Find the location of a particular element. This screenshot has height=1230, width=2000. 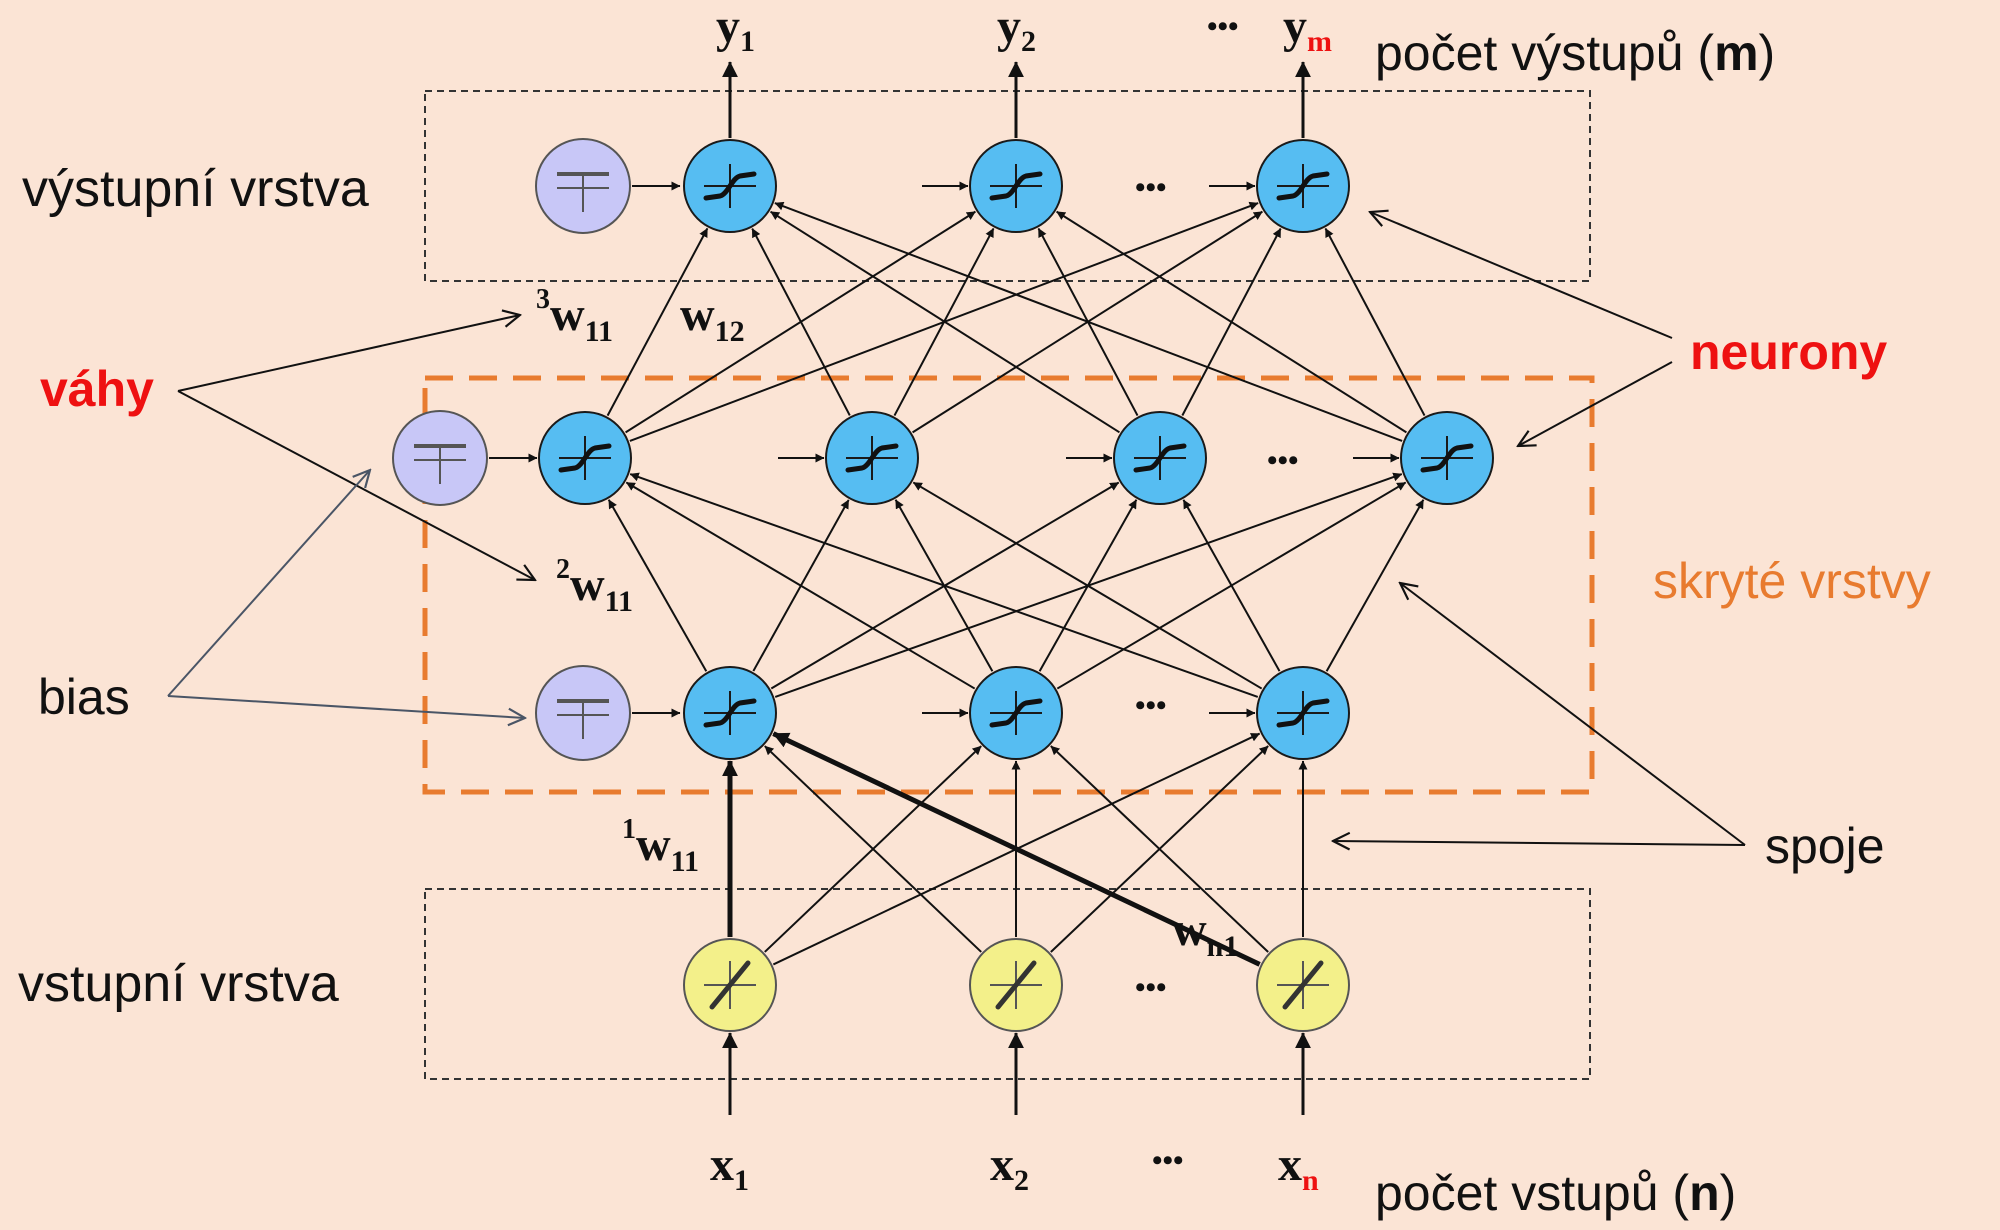

output-y2: y2 is located at coordinates (1016, 29).